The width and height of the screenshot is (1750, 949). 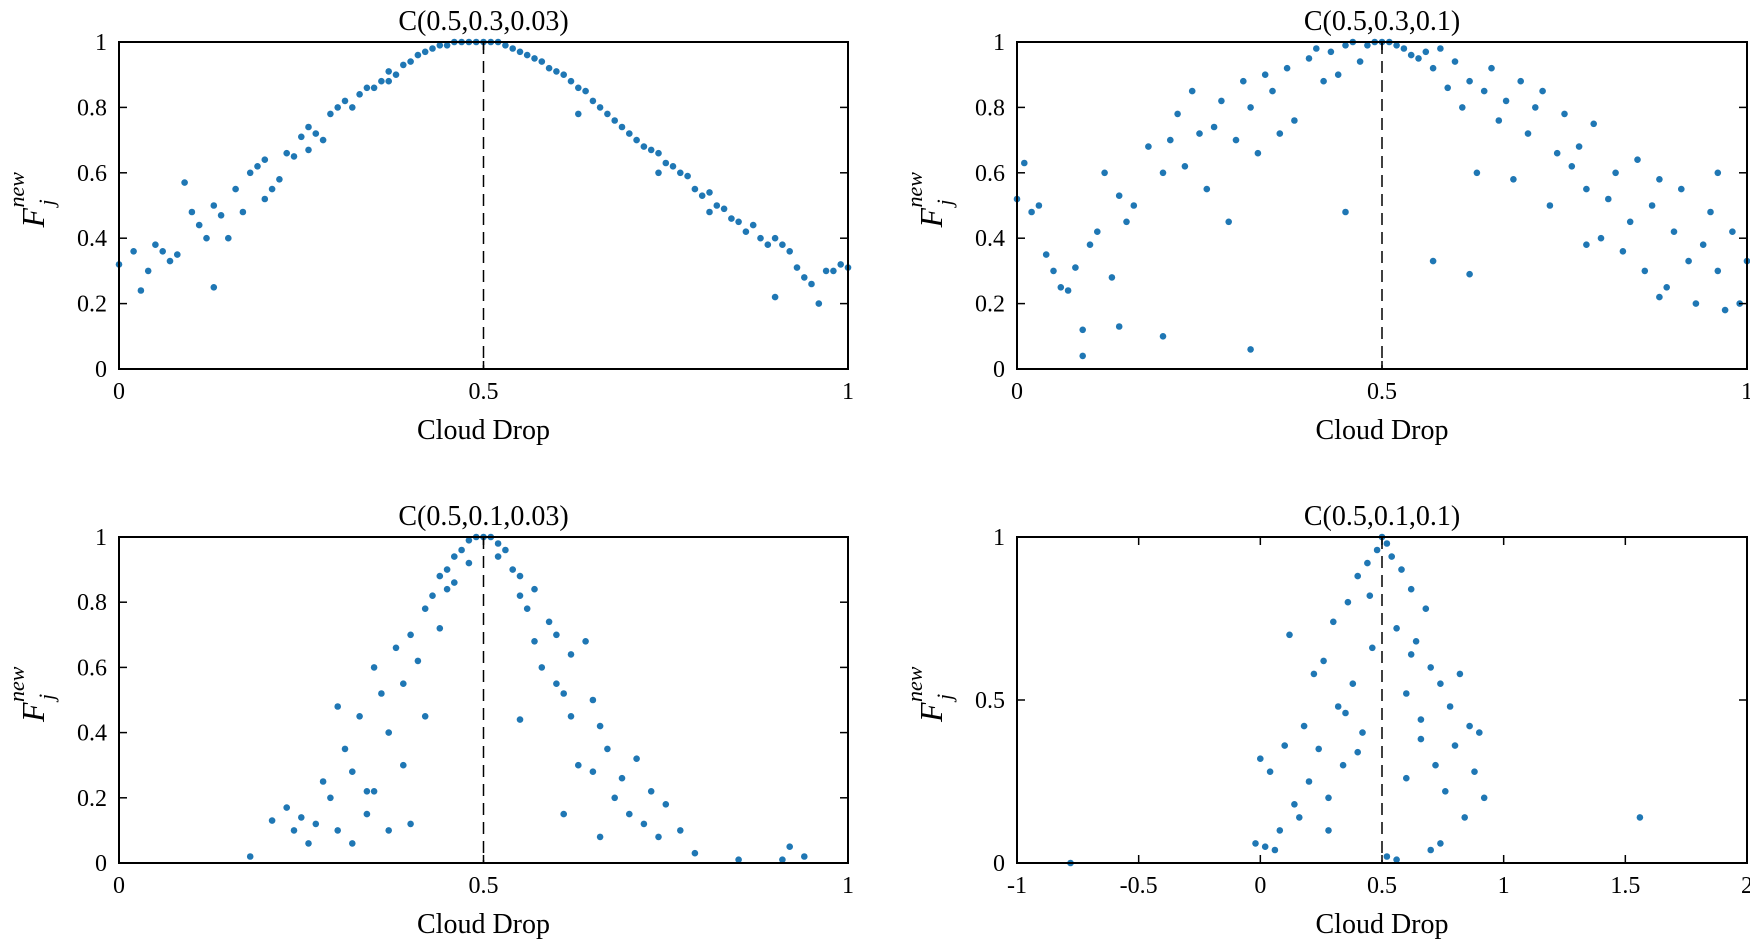 What do you see at coordinates (1625, 886) in the screenshot?
I see `x-tick-label: 1.5` at bounding box center [1625, 886].